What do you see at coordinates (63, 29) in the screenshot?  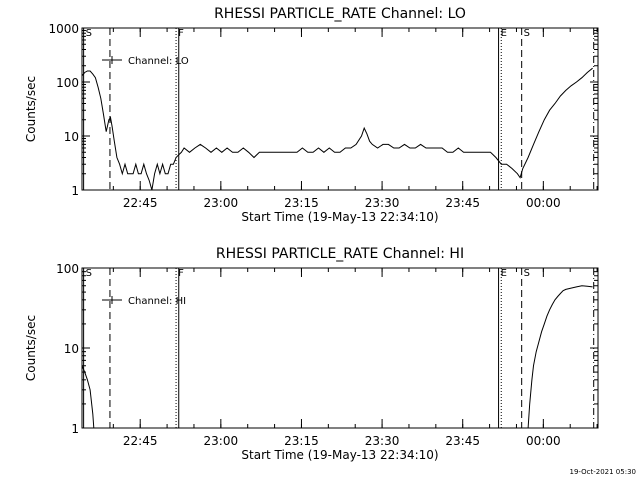 I see `y-tick-label: 1000` at bounding box center [63, 29].